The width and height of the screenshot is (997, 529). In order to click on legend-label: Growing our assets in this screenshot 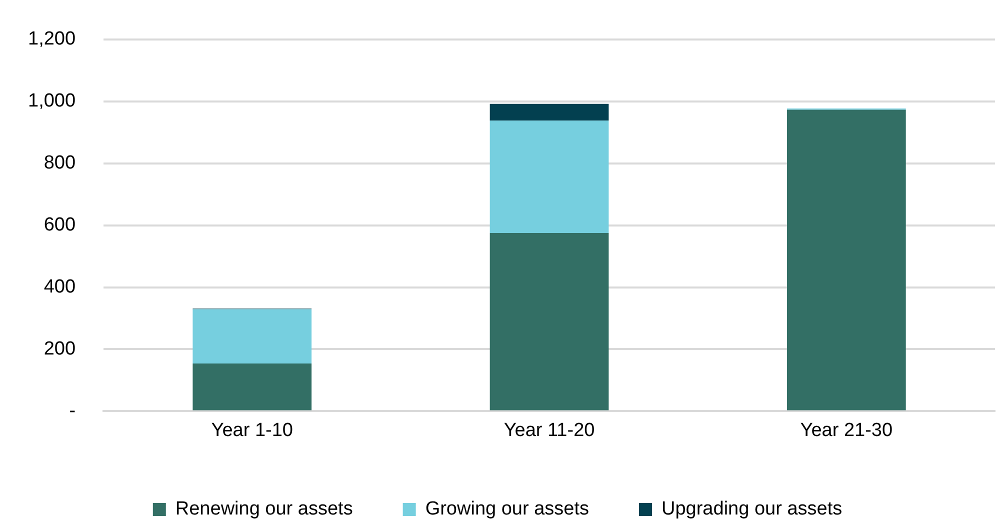, I will do `click(507, 509)`.